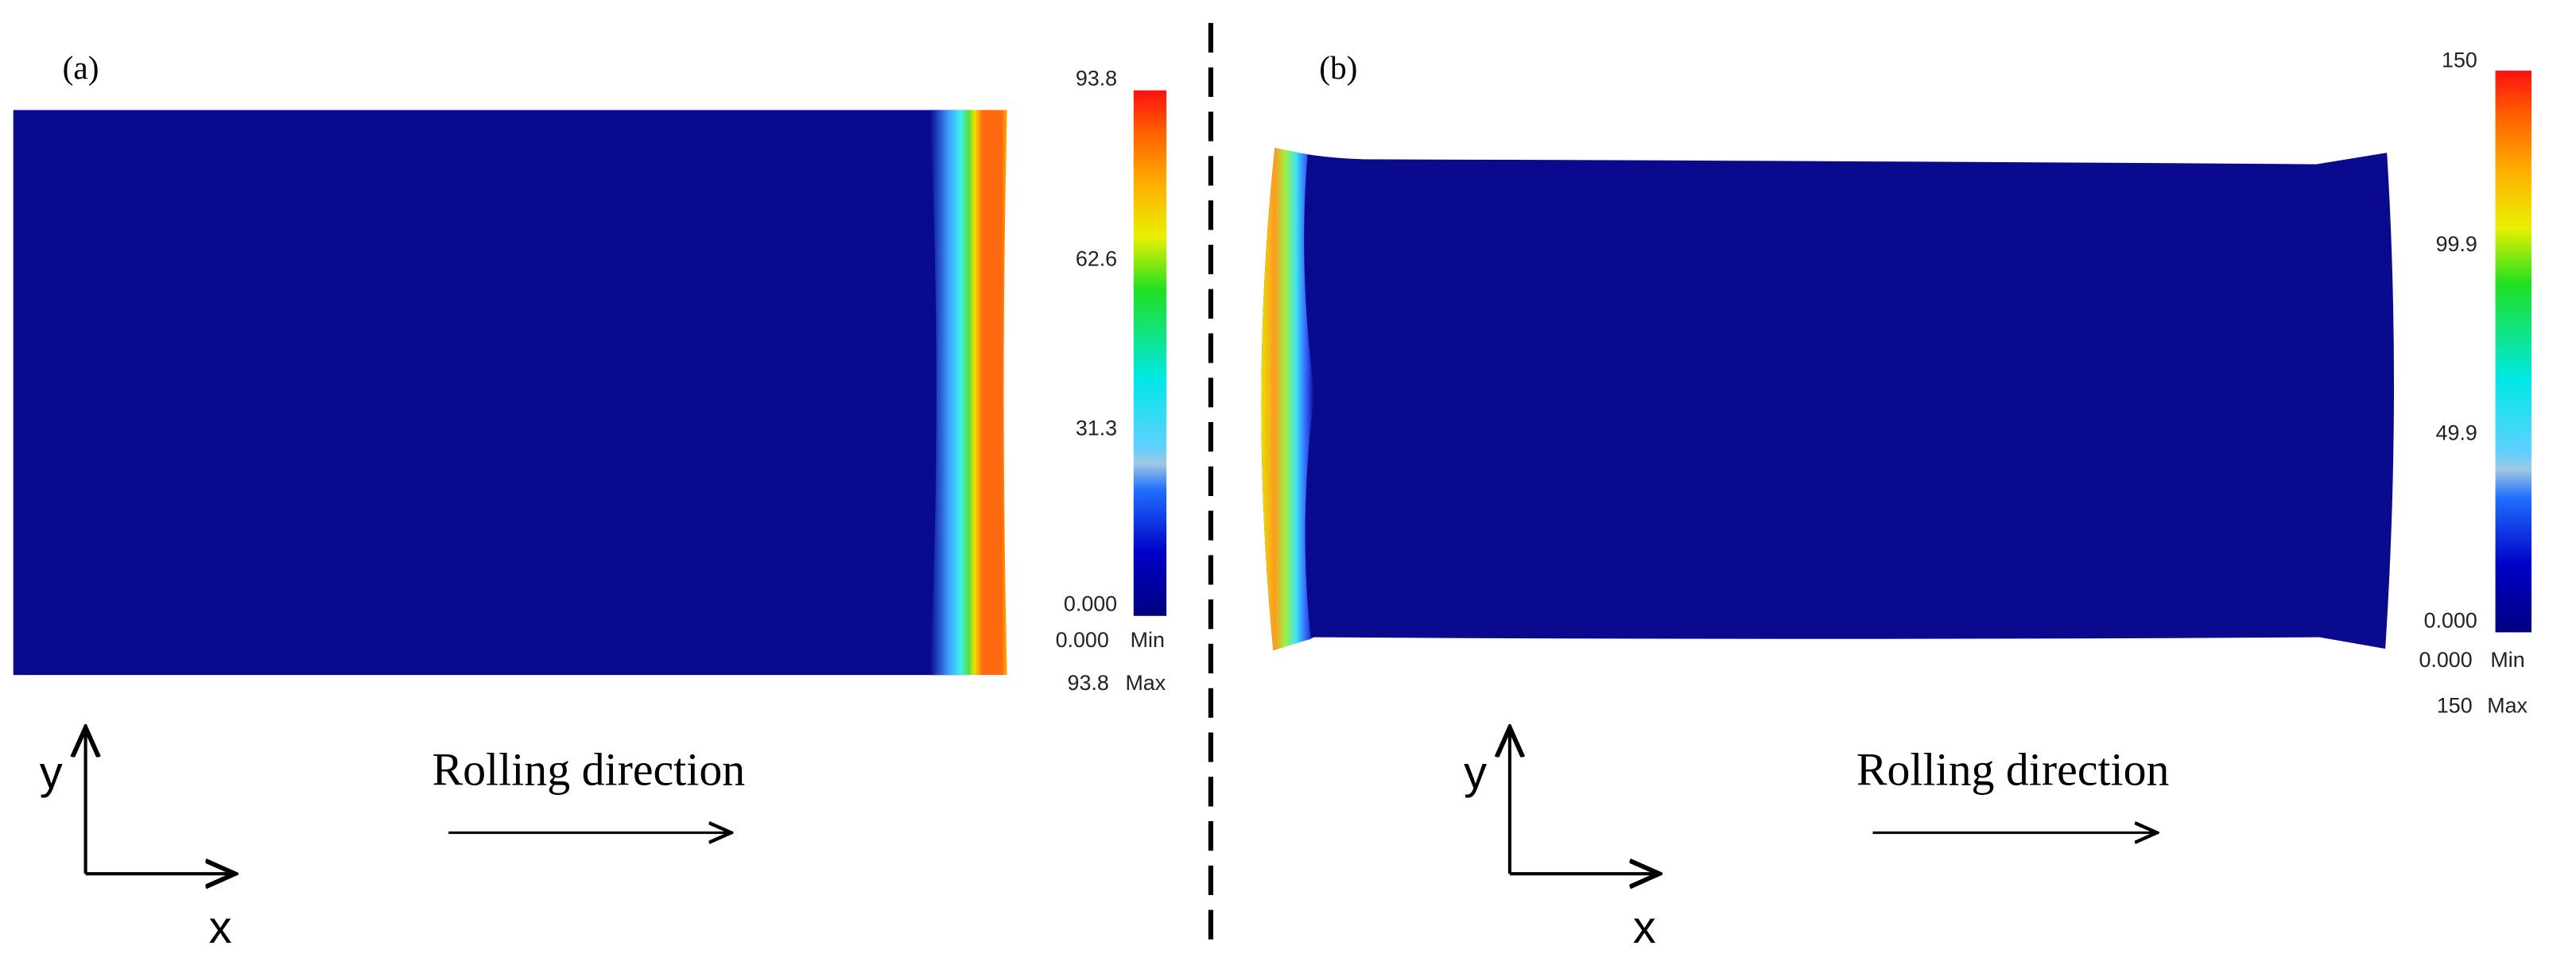 This screenshot has width=2576, height=969. I want to click on max-value: 93.8, so click(1088, 683).